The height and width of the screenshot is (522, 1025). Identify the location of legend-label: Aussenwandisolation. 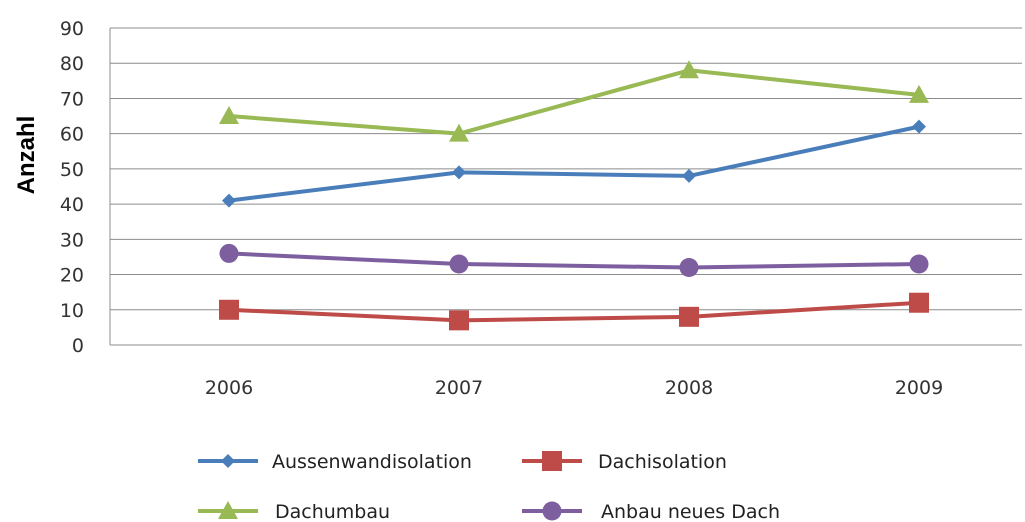
(372, 462).